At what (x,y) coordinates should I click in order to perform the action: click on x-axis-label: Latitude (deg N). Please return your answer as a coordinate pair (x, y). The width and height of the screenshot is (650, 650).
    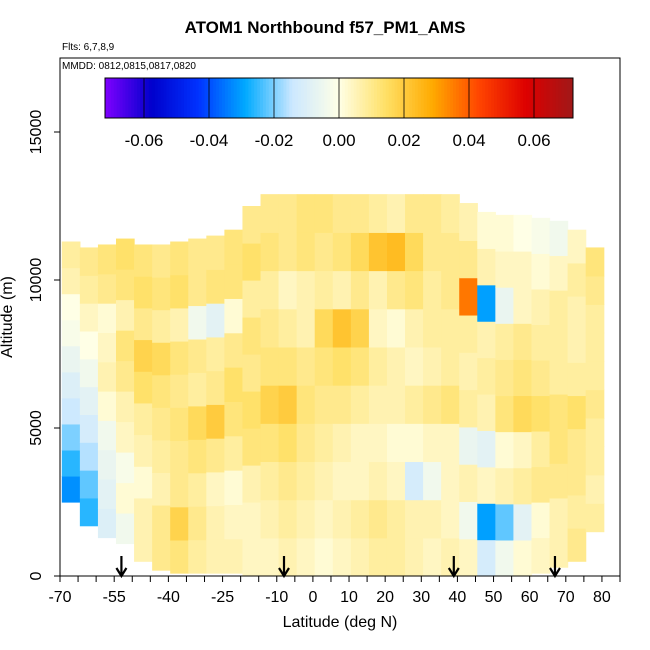
    Looking at the image, I should click on (340, 622).